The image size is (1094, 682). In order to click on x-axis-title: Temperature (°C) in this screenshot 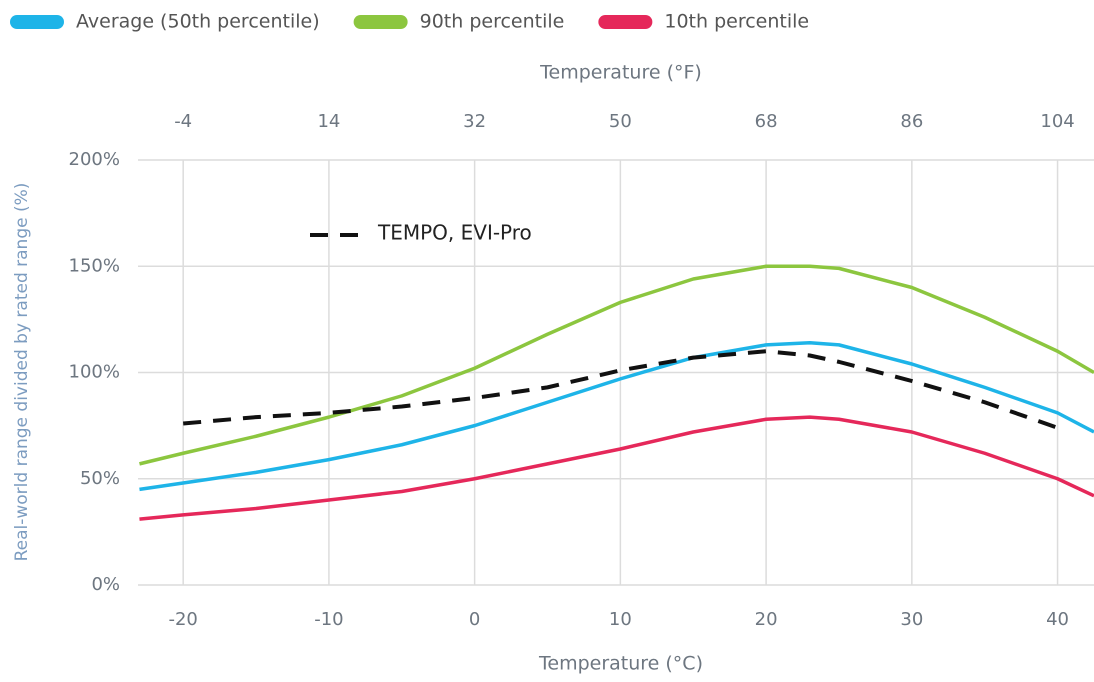, I will do `click(620, 664)`.